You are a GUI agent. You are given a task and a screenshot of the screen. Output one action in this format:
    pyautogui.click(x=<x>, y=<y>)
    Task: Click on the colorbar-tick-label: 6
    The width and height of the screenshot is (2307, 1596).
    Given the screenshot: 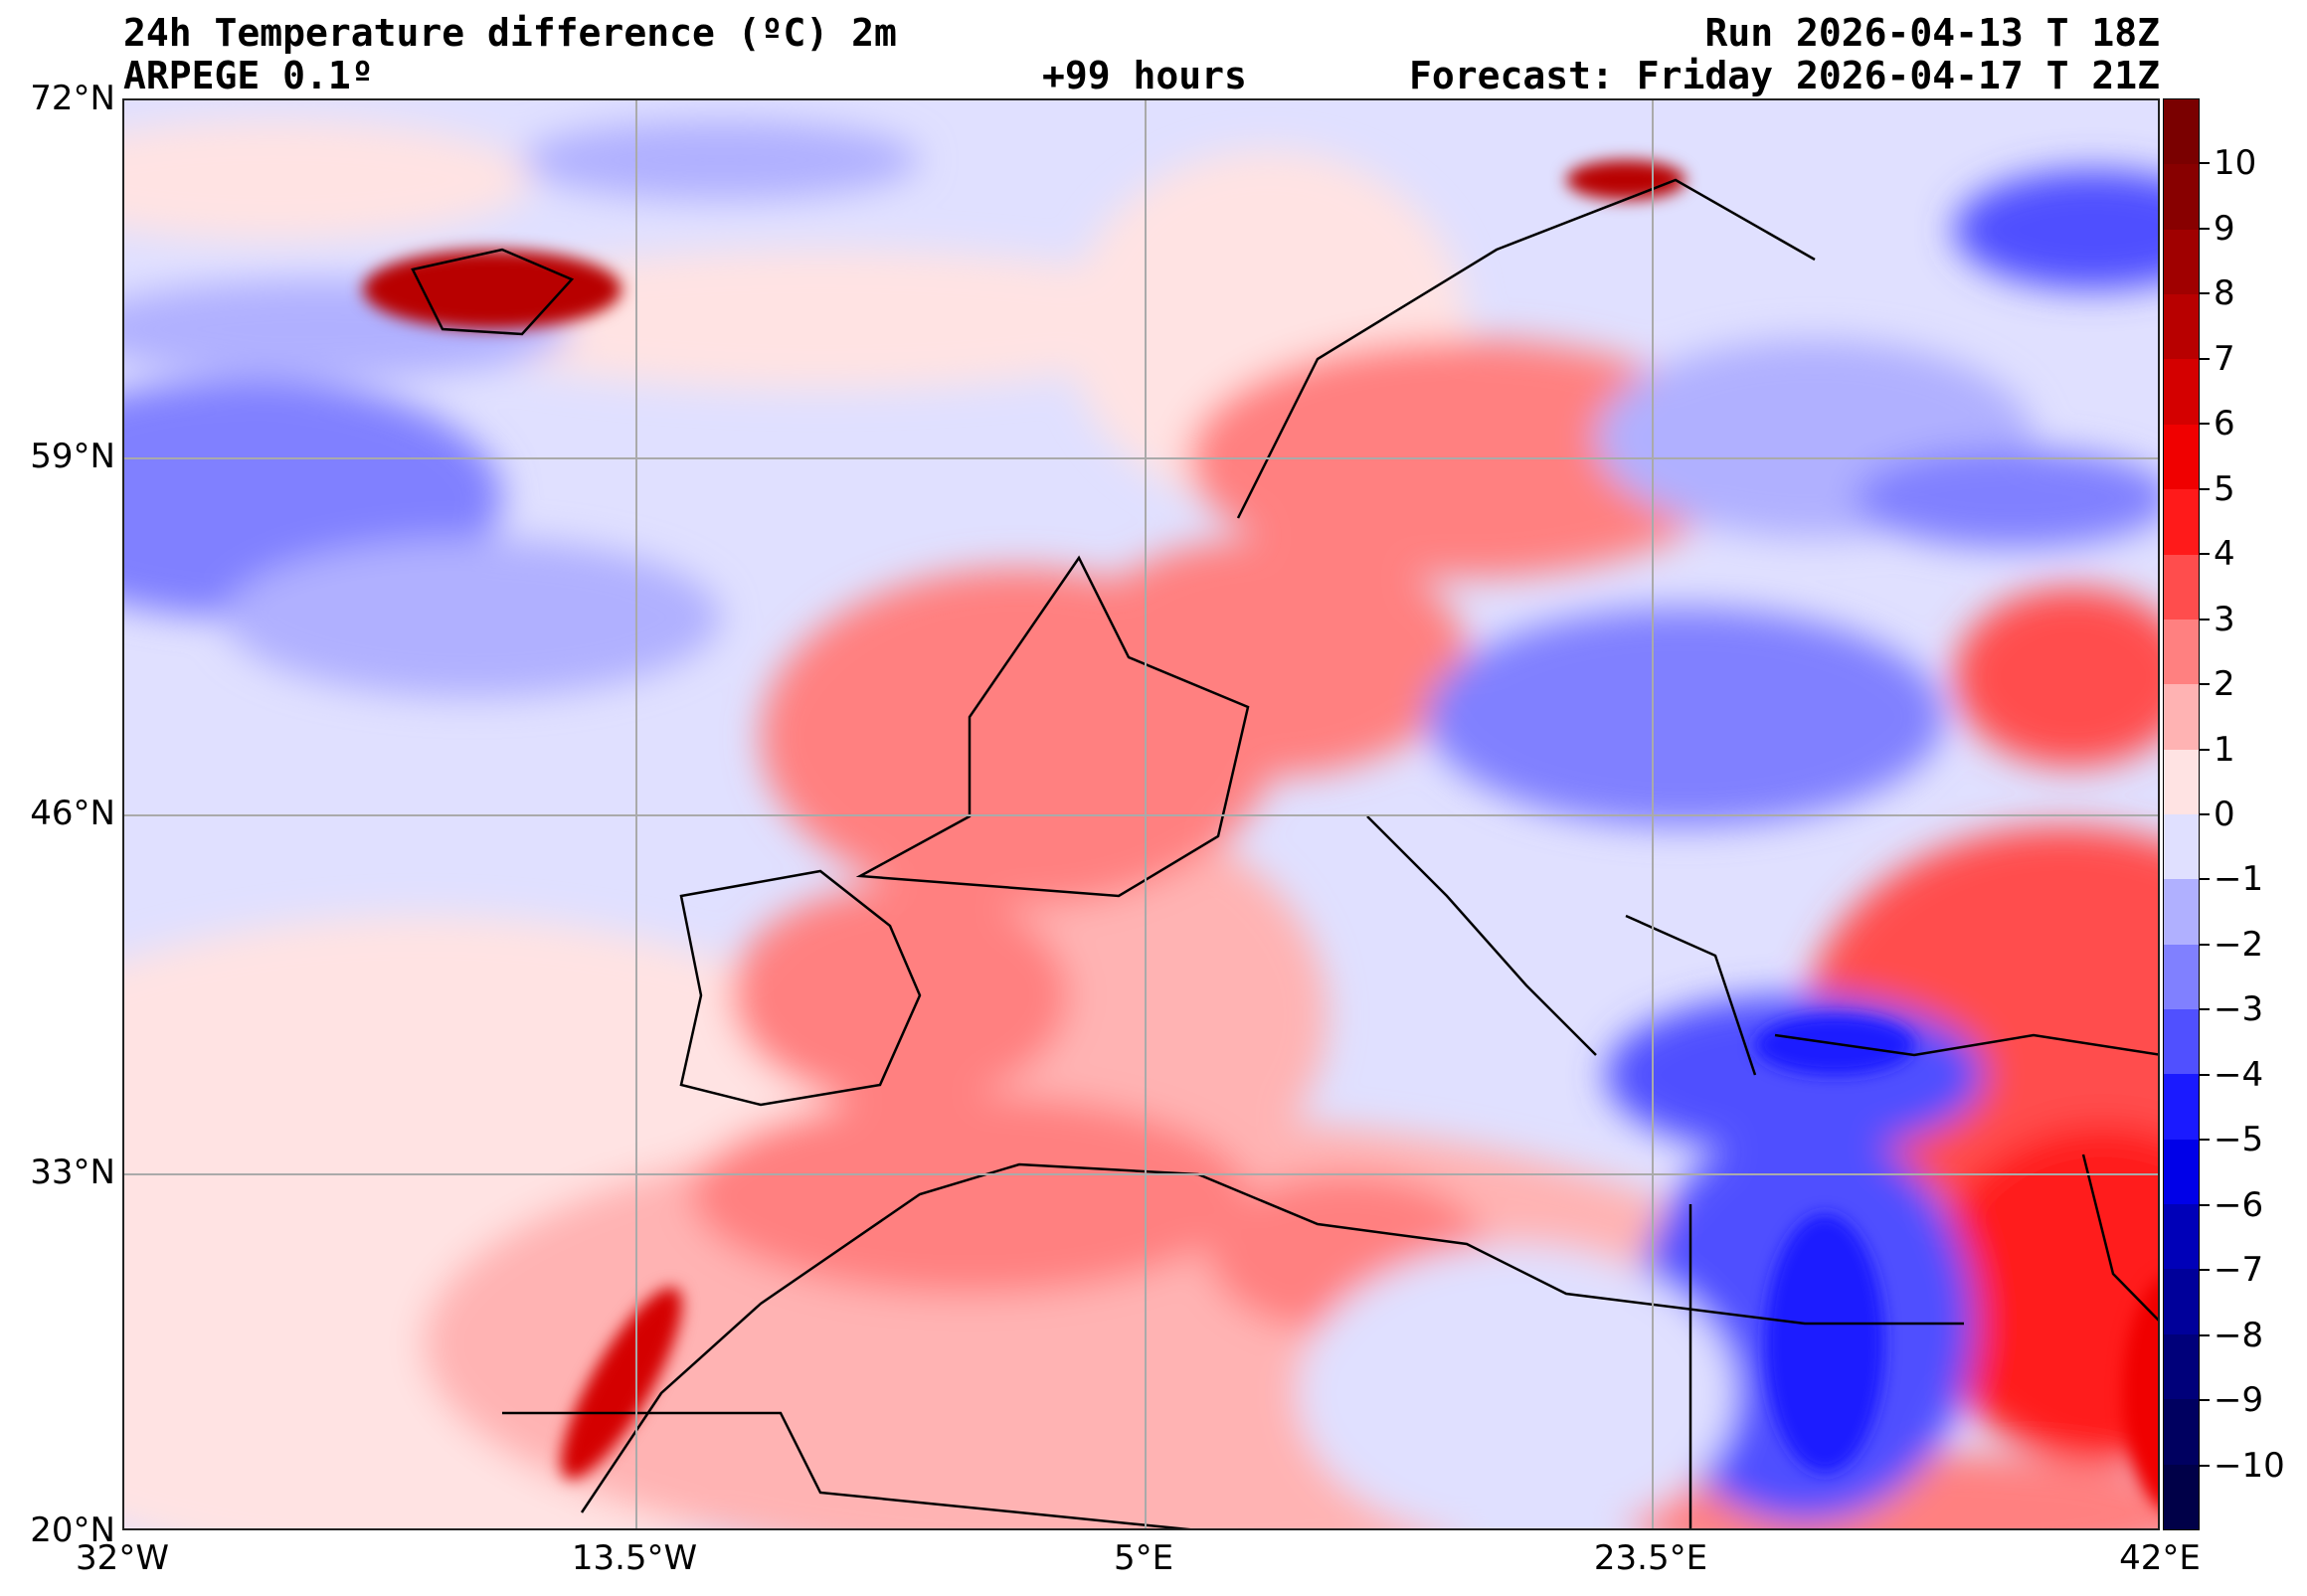 What is the action you would take?
    pyautogui.click(x=2224, y=424)
    